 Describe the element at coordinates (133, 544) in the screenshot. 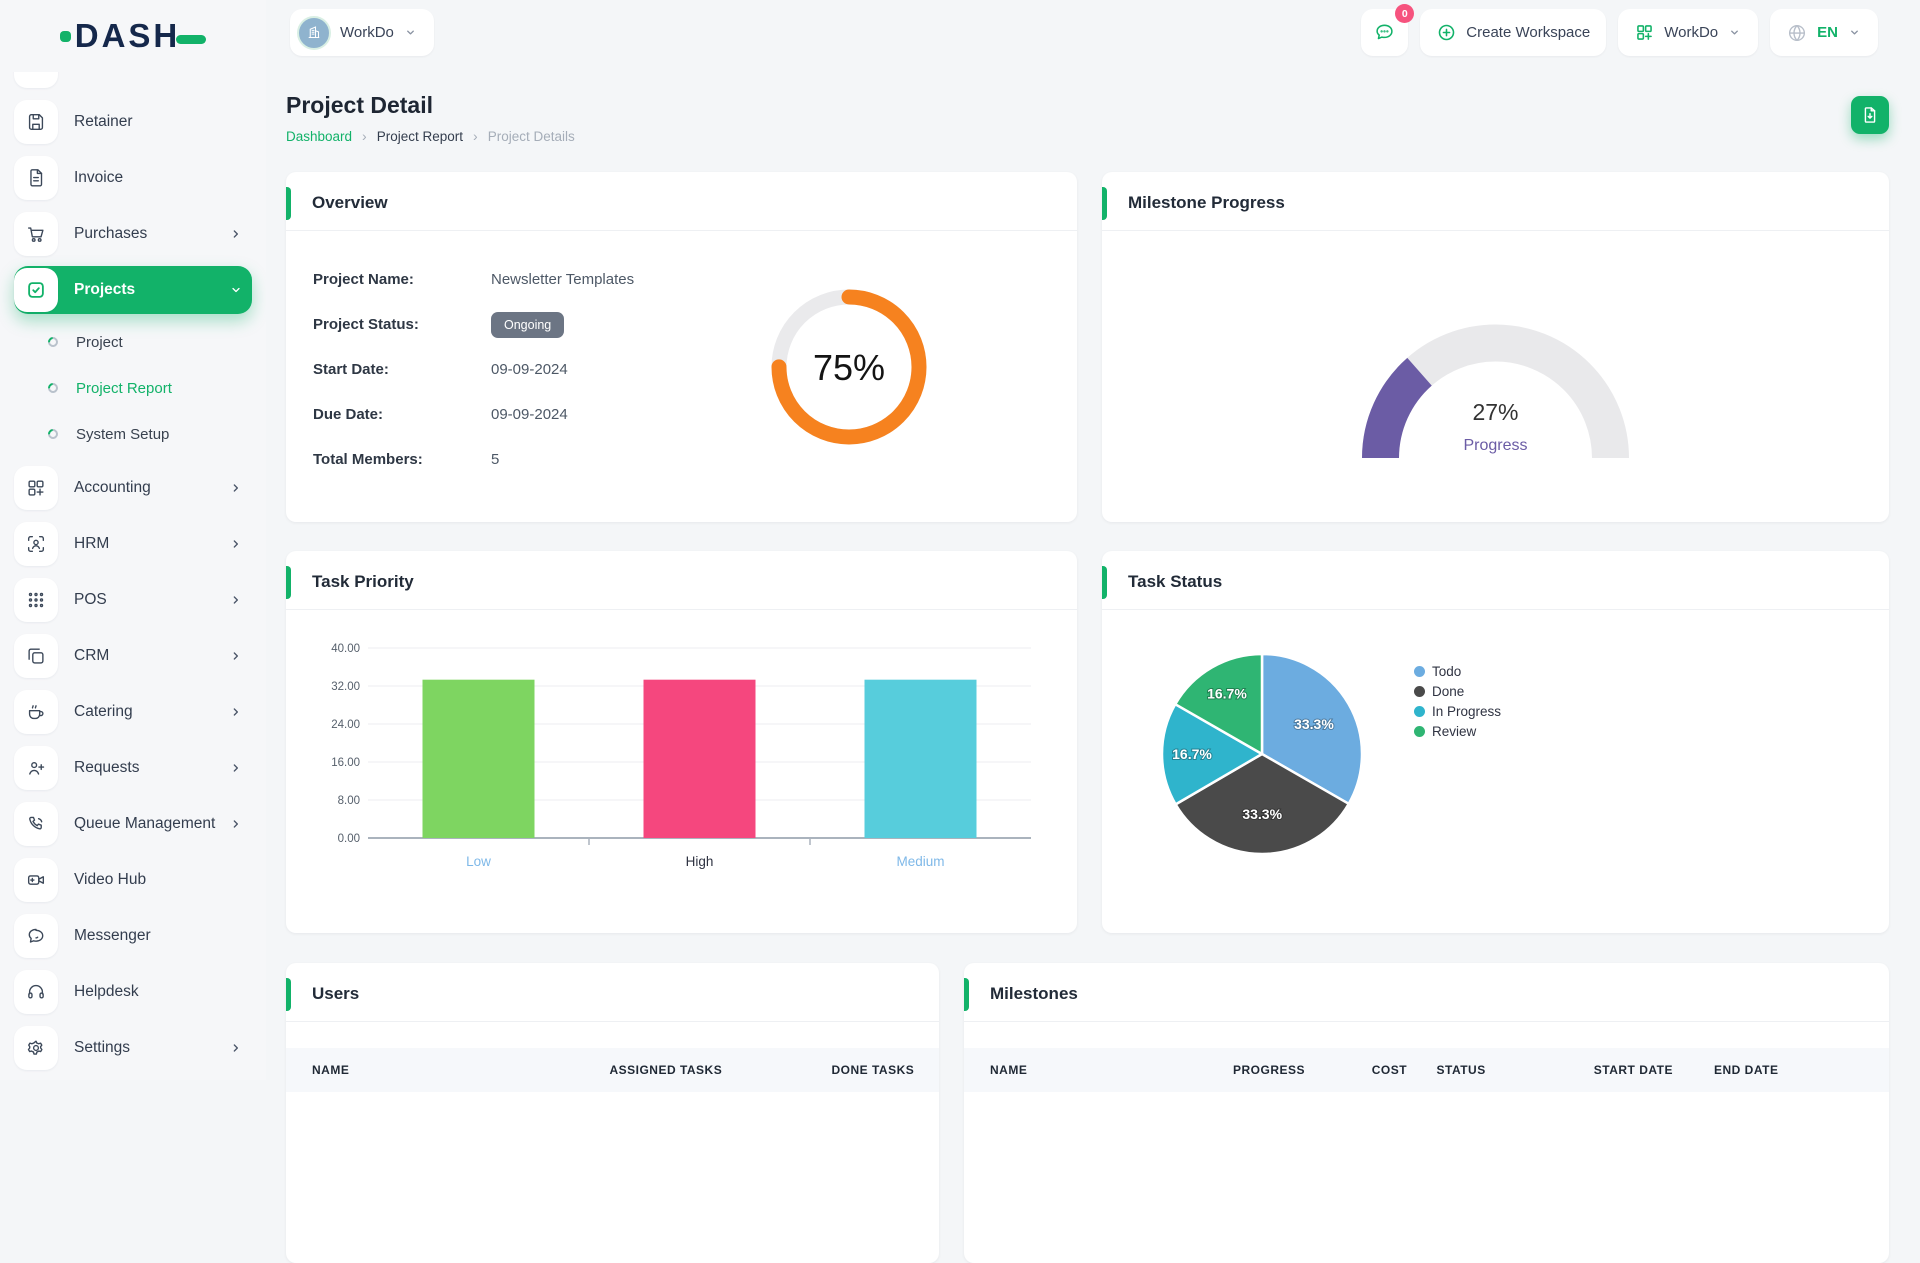

I see `sidebar-item-hrm: HRM` at that location.